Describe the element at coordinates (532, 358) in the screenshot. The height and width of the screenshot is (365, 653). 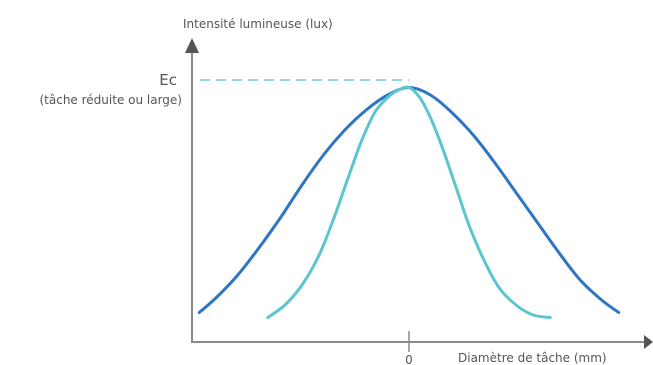
I see `x-axis-title: Diamètre de tâche (mm)` at that location.